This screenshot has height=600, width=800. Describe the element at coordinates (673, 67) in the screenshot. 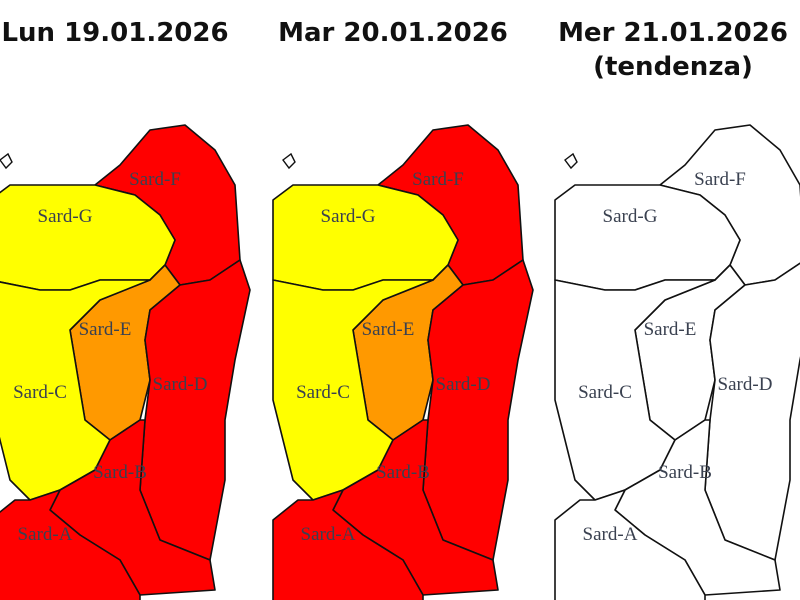

I see `panel-subtitle: (tendenza)` at that location.